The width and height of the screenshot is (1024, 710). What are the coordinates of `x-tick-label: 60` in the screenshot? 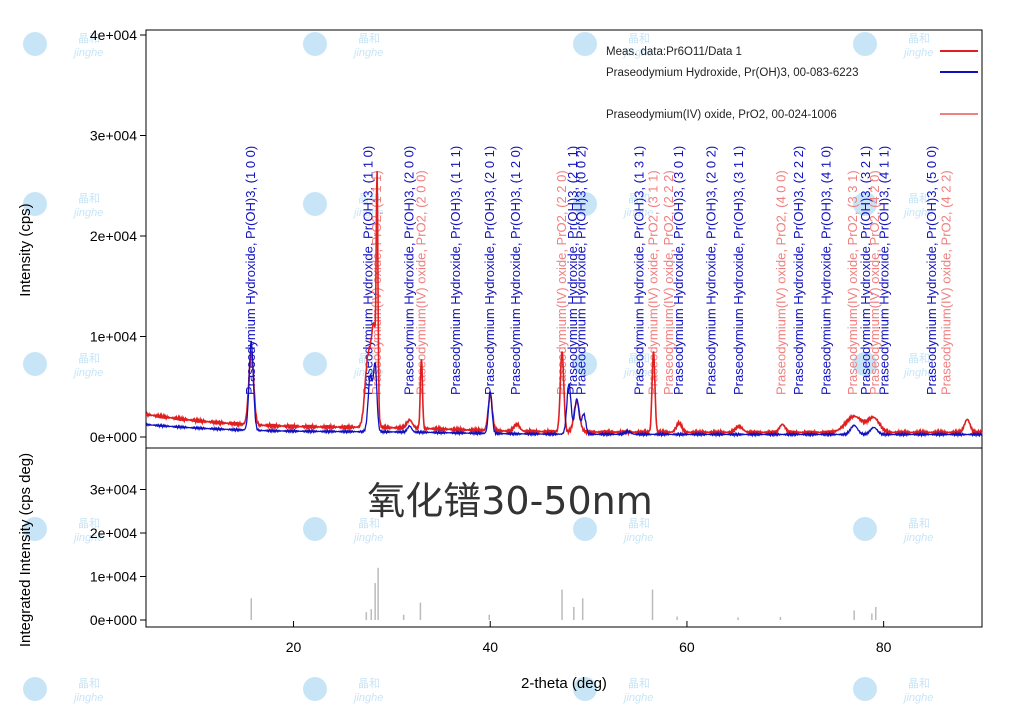 It's located at (687, 647).